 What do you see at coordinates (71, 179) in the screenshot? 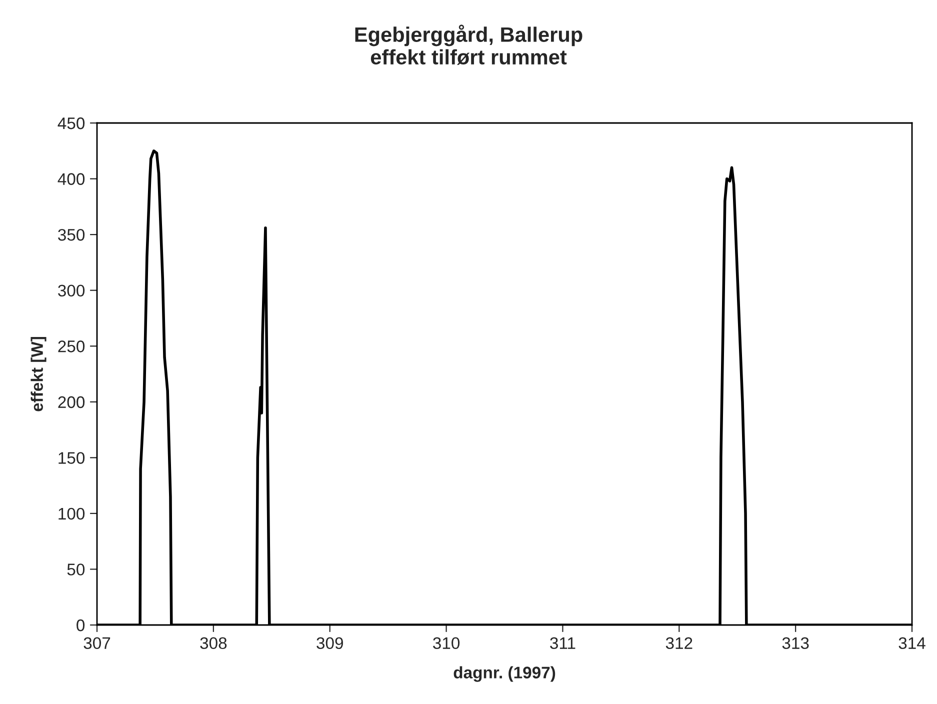
I see `y-tick-label: 400` at bounding box center [71, 179].